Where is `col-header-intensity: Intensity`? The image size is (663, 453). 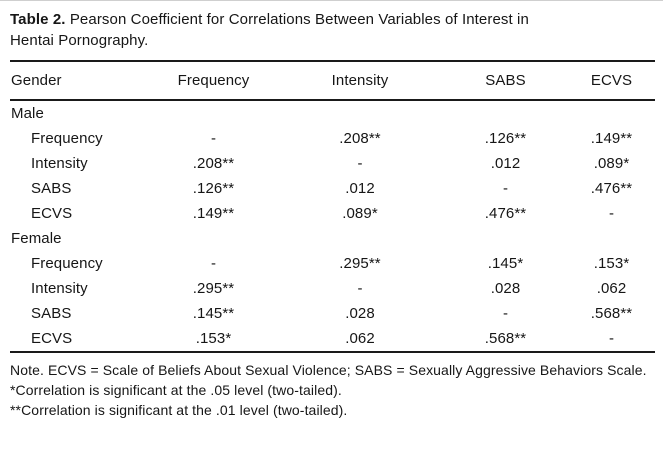 col-header-intensity: Intensity is located at coordinates (360, 80).